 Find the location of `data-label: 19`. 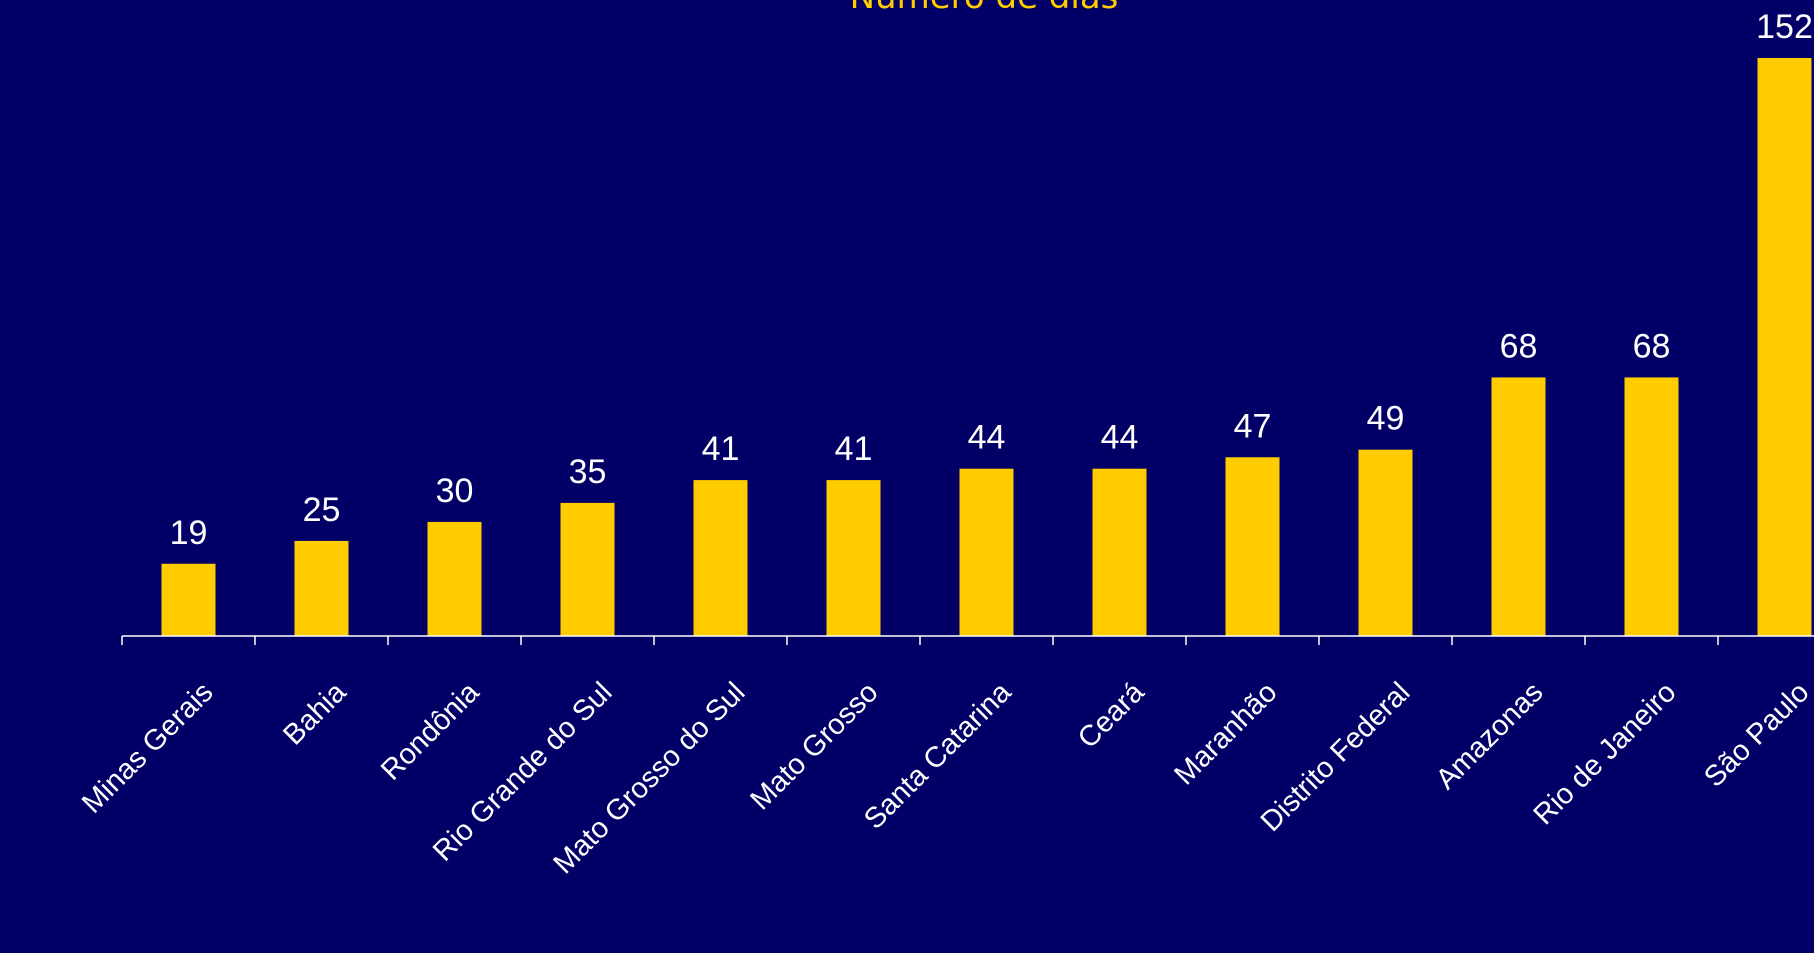

data-label: 19 is located at coordinates (189, 533).